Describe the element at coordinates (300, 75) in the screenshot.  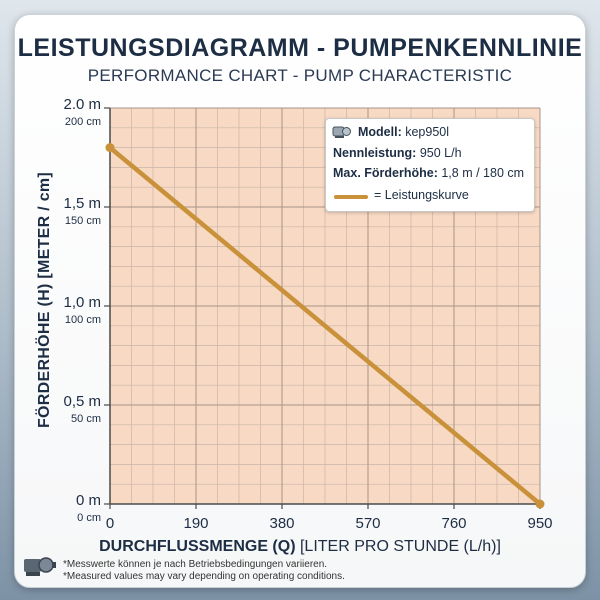
I see `chart-subtitle: PERFORMANCE CHART - PUMP CHARACTERISTIC` at that location.